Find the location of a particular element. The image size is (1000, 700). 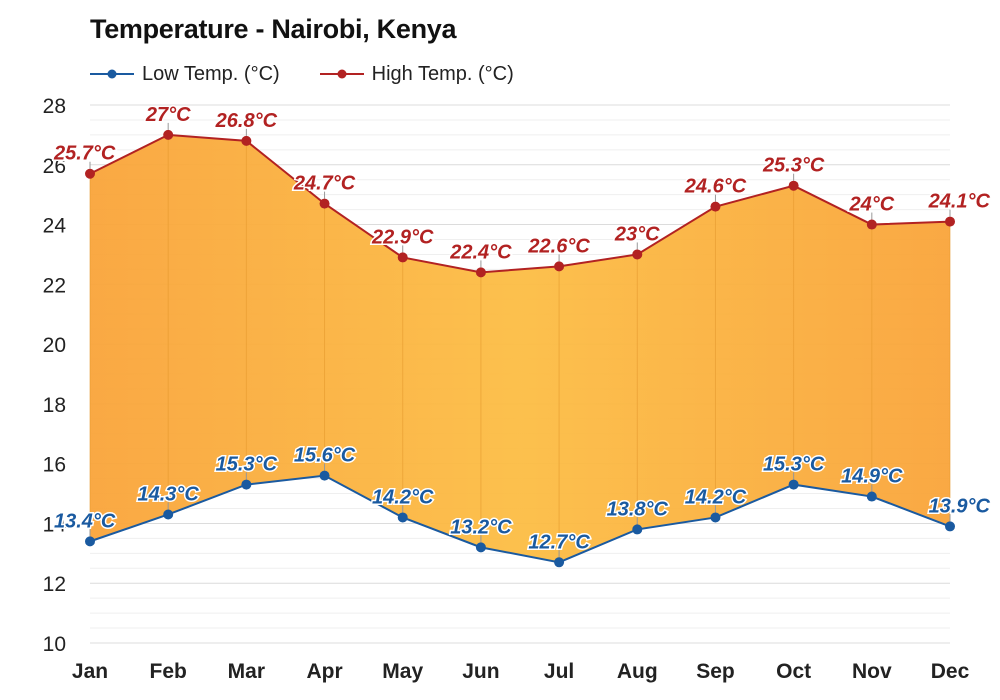

high-temp-data-label: 23°C is located at coordinates (637, 234).